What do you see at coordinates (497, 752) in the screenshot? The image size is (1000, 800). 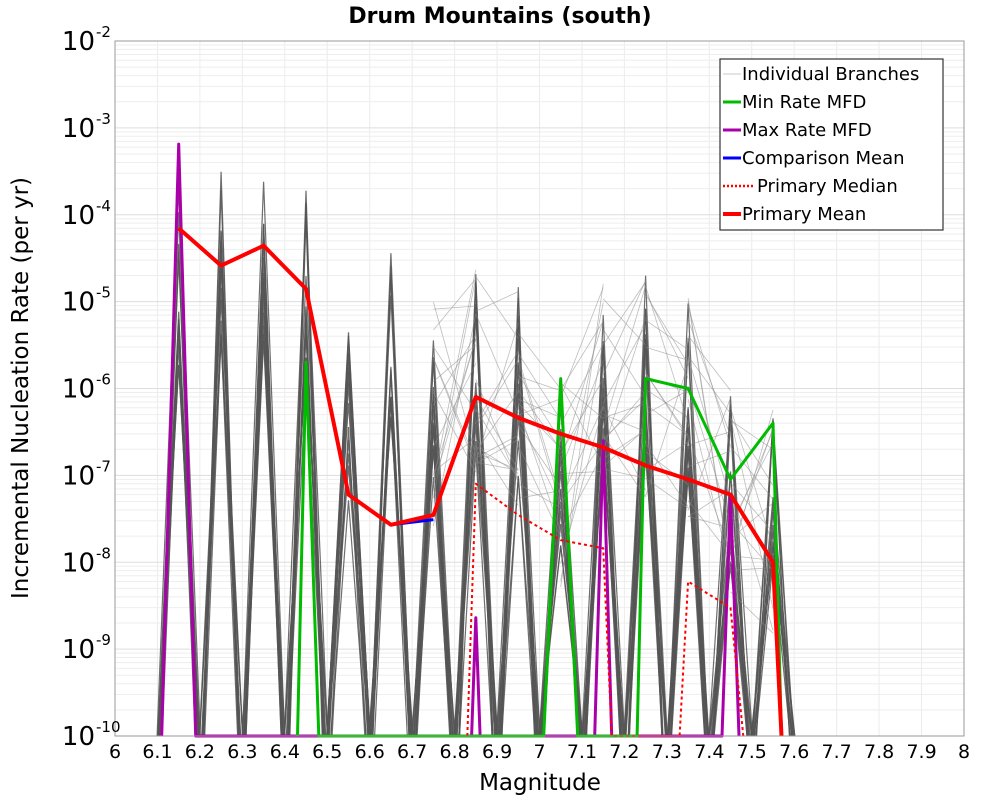 I see `x-tick-label: 6.9` at bounding box center [497, 752].